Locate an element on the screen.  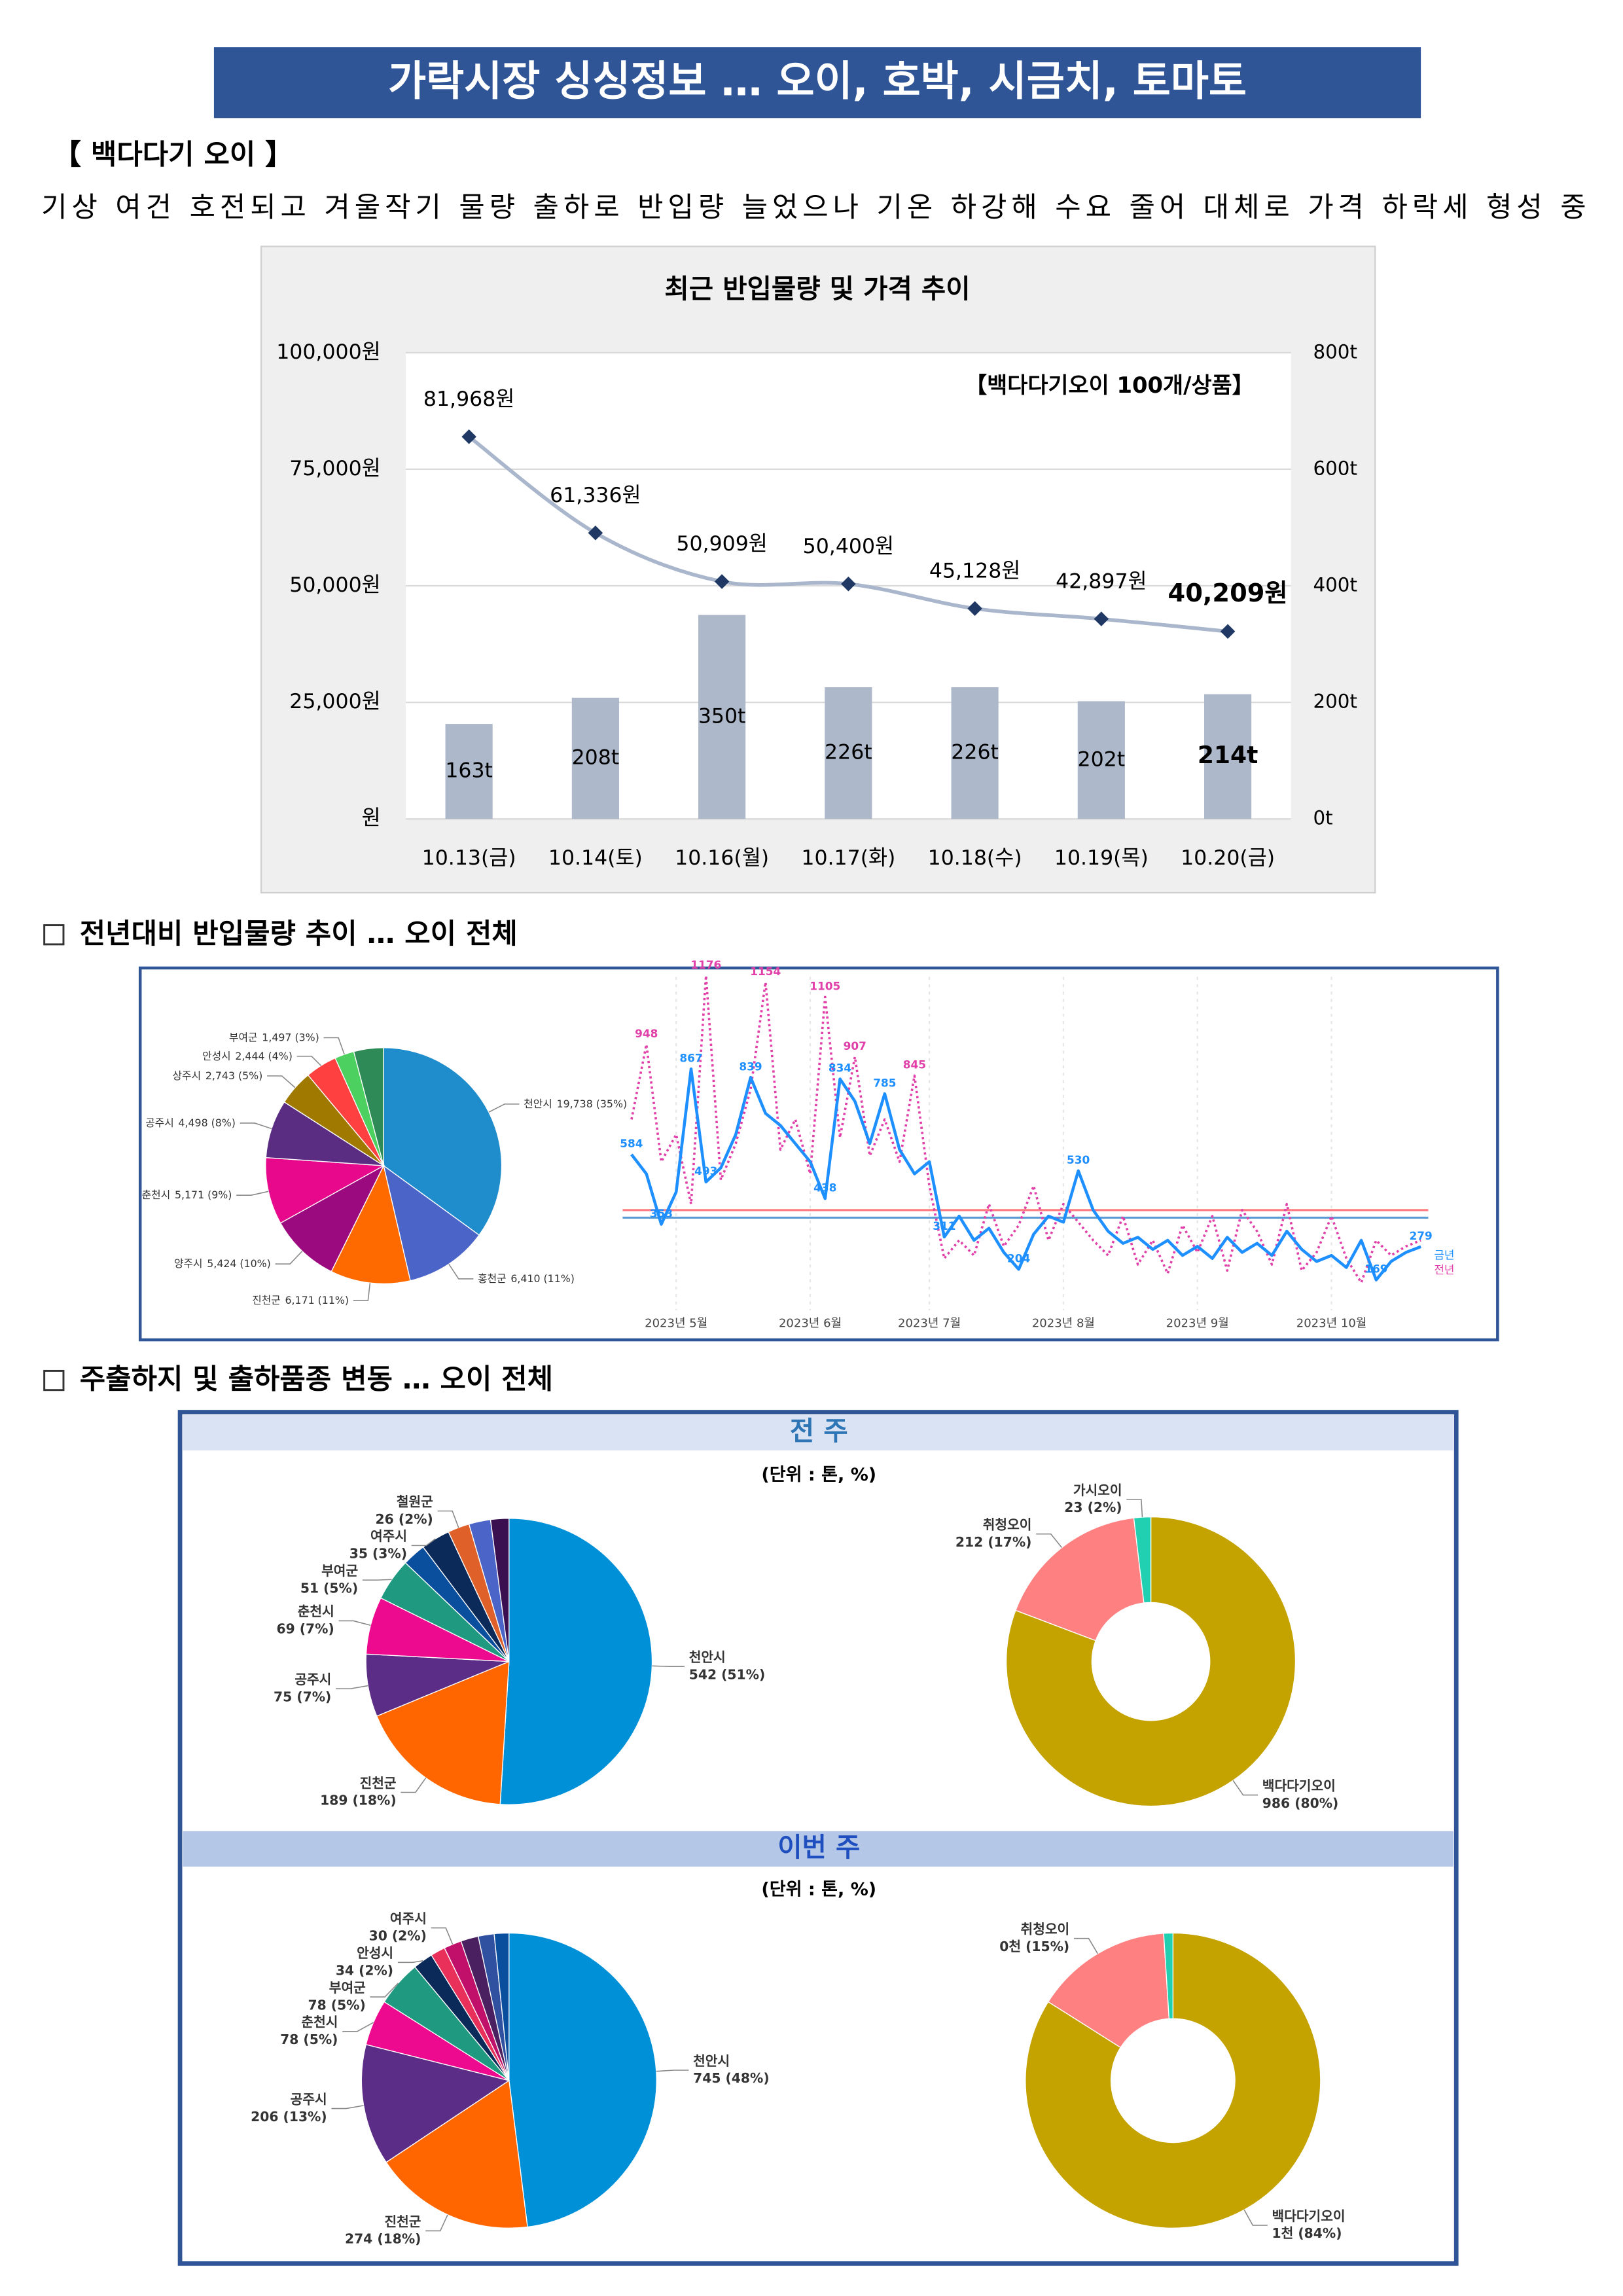
y2-tick-label: 200t is located at coordinates (1335, 702).